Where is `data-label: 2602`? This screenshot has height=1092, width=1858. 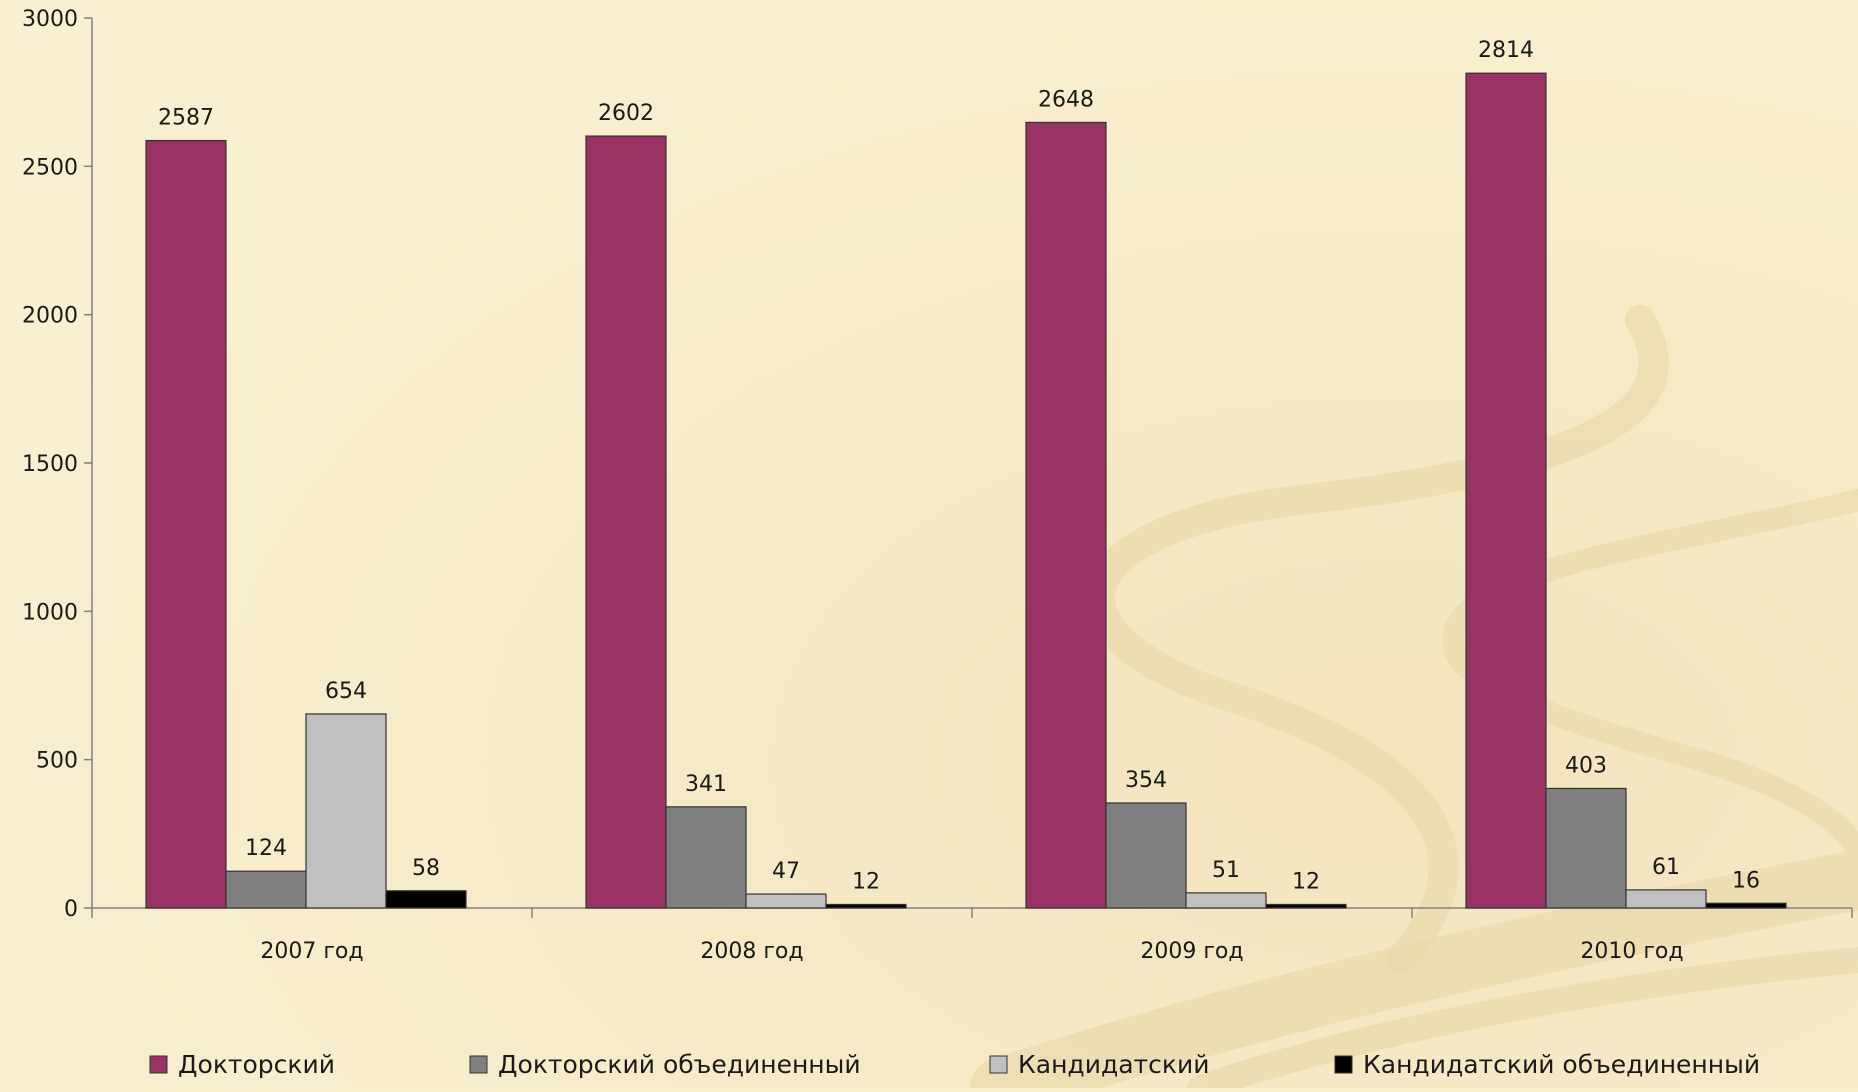 data-label: 2602 is located at coordinates (626, 113).